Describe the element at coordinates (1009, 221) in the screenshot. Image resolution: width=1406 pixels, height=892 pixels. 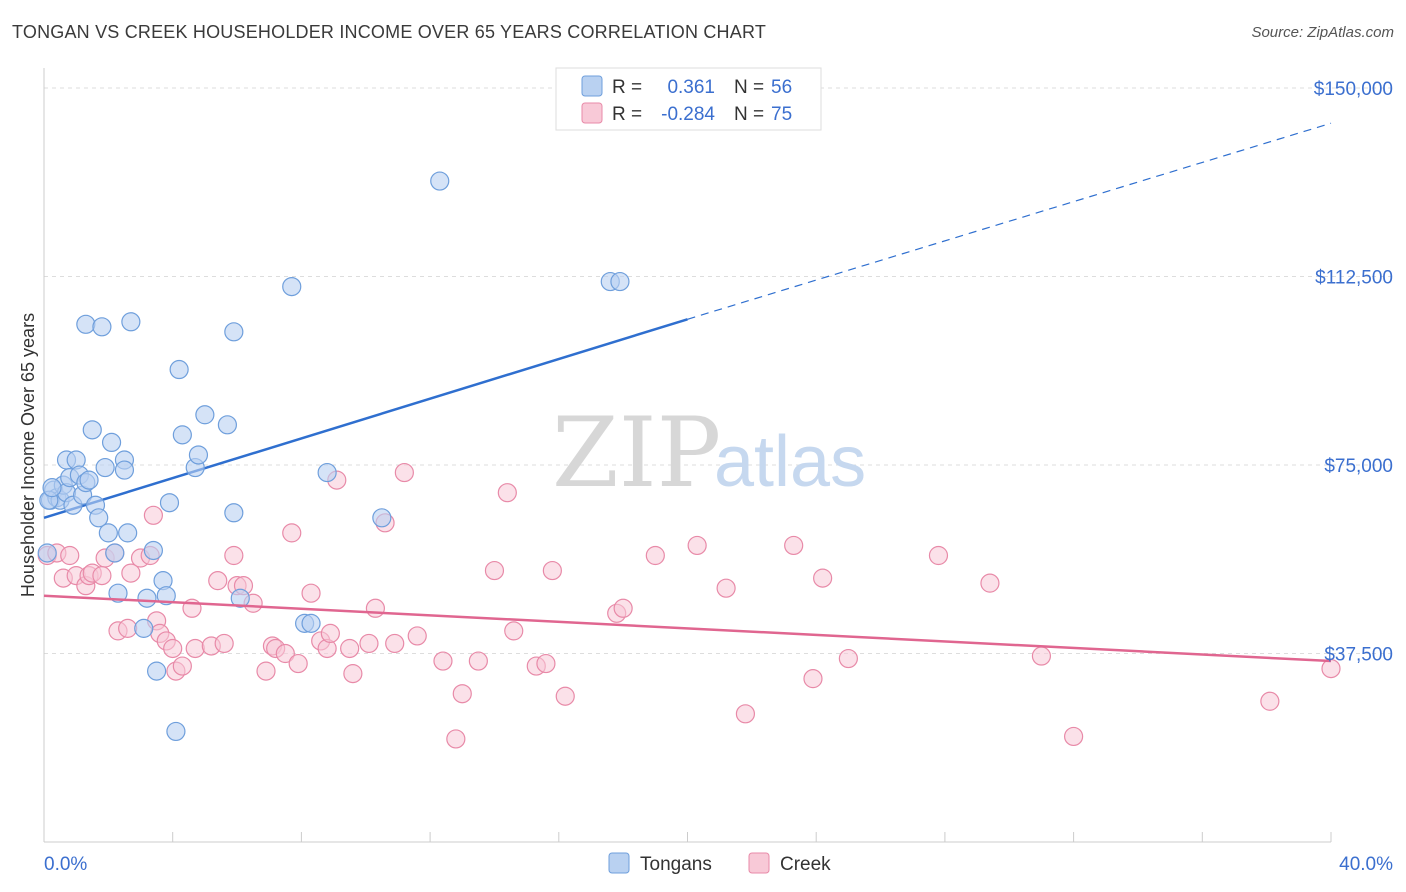
I see `tongans-trend-dashed` at that location.